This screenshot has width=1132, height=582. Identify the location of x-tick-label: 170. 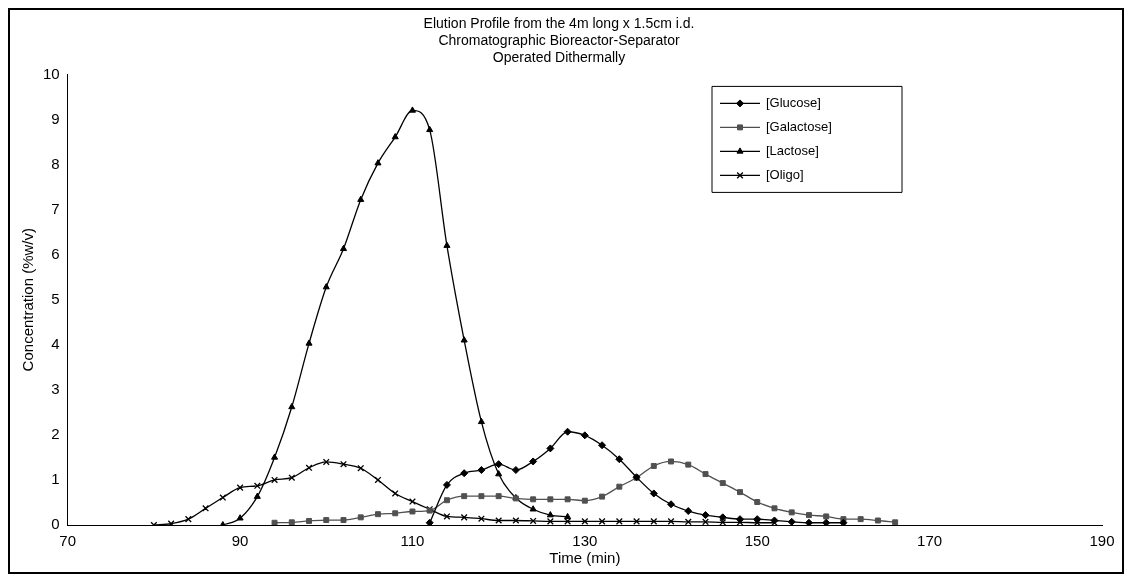
(930, 541).